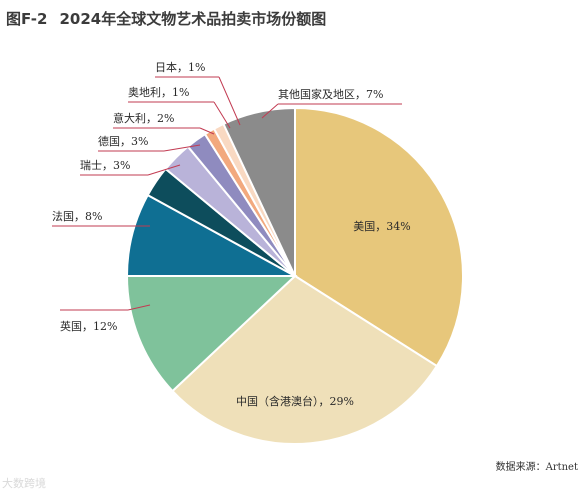 This screenshot has width=586, height=493. Describe the element at coordinates (536, 467) in the screenshot. I see `source-note: 数据来源：Artnet` at that location.